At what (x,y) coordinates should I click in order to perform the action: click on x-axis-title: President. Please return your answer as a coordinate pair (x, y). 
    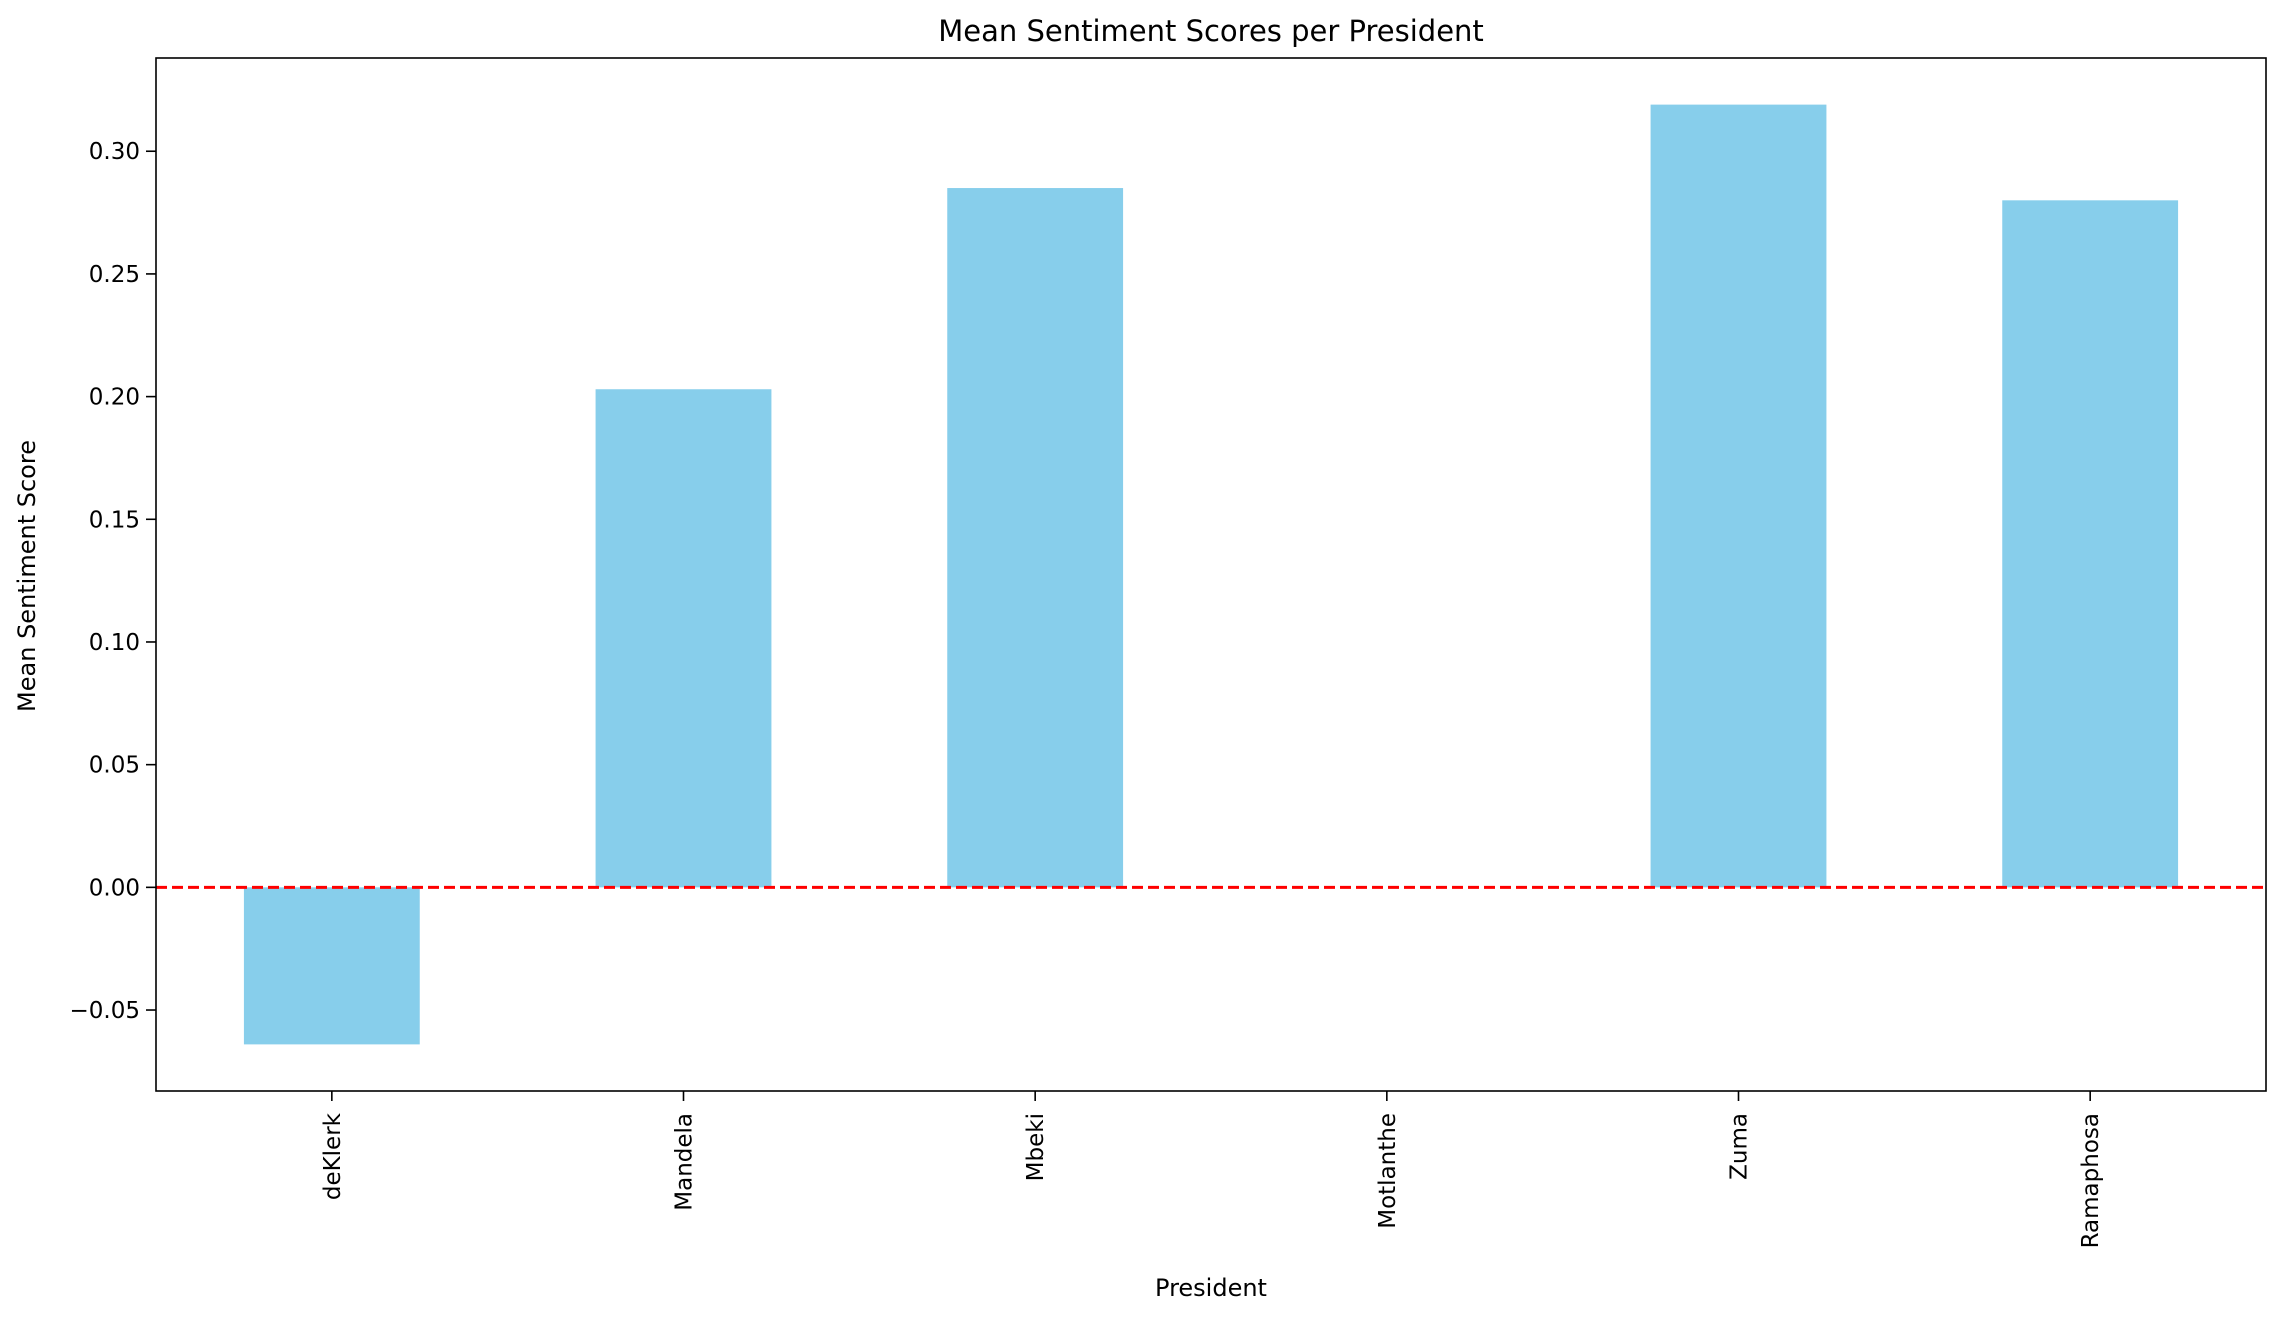
    Looking at the image, I should click on (1211, 1288).